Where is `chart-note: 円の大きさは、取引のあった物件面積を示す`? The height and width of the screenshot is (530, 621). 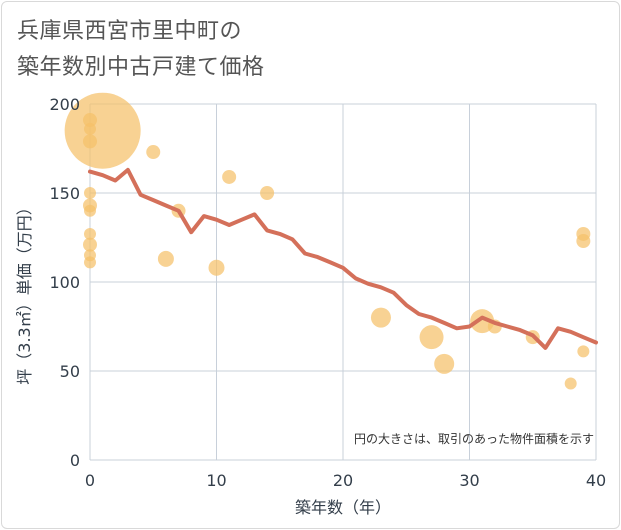
chart-note: 円の大きさは、取引のあった物件面積を示す is located at coordinates (474, 438).